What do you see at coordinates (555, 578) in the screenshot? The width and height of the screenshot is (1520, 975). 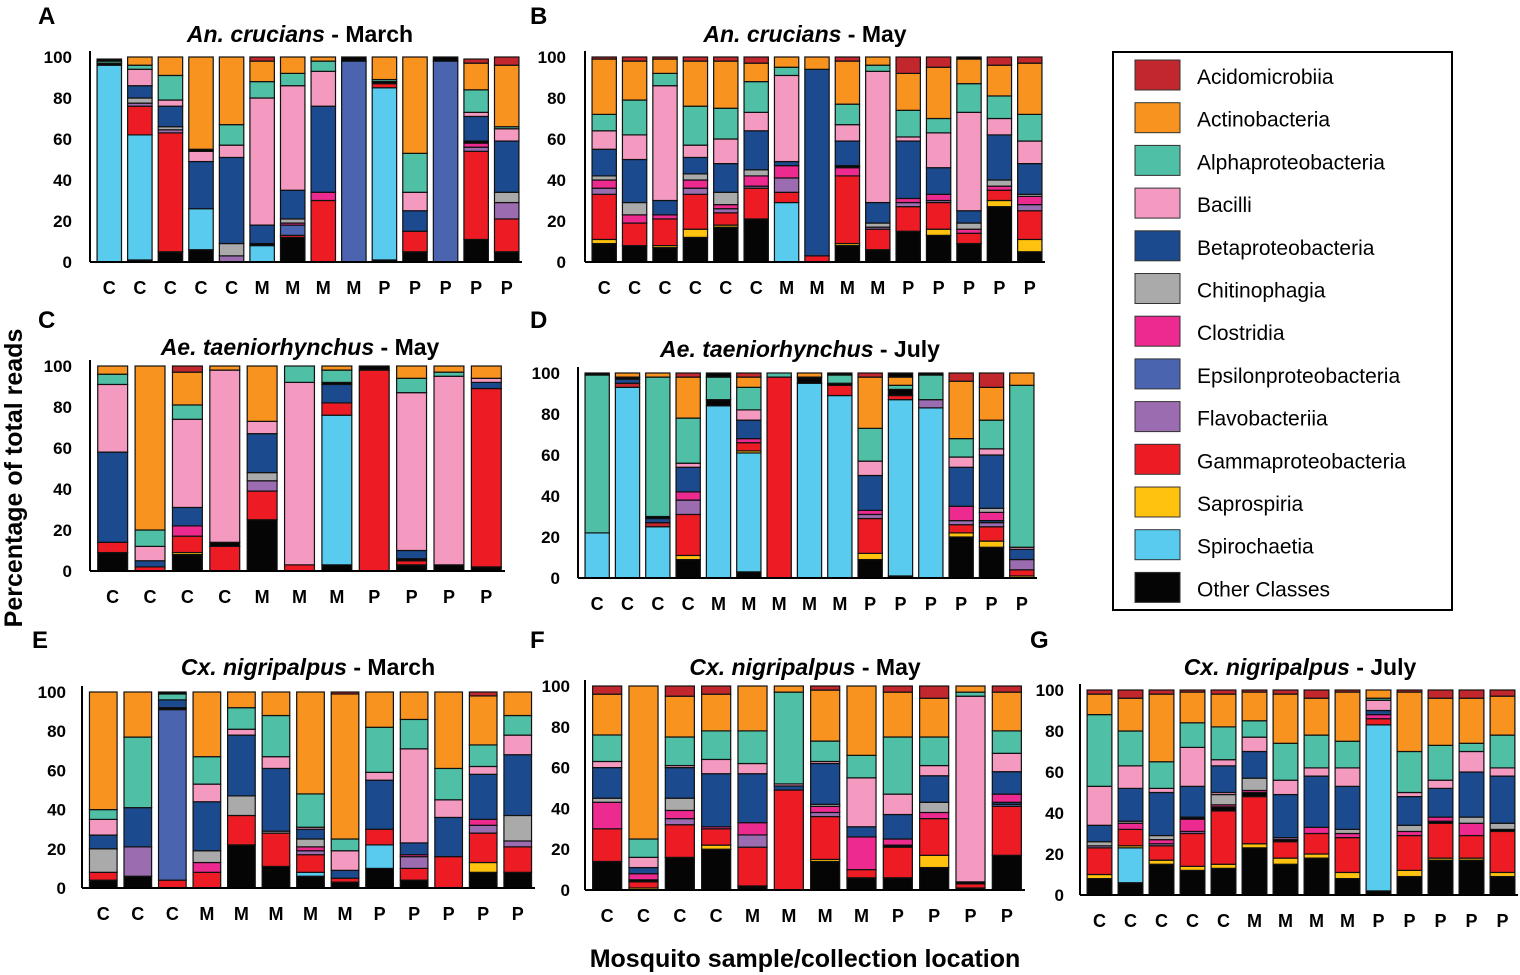 I see `y-tick-label: 0` at bounding box center [555, 578].